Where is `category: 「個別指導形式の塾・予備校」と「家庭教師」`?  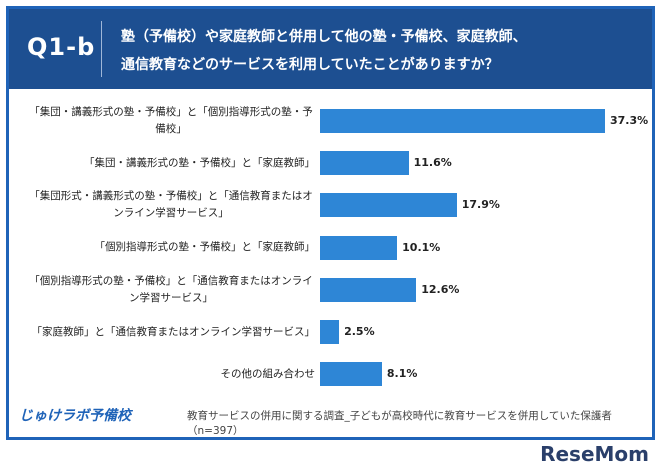 category: 「個別指導形式の塾・予備校」と「家庭教師」 is located at coordinates (169, 248).